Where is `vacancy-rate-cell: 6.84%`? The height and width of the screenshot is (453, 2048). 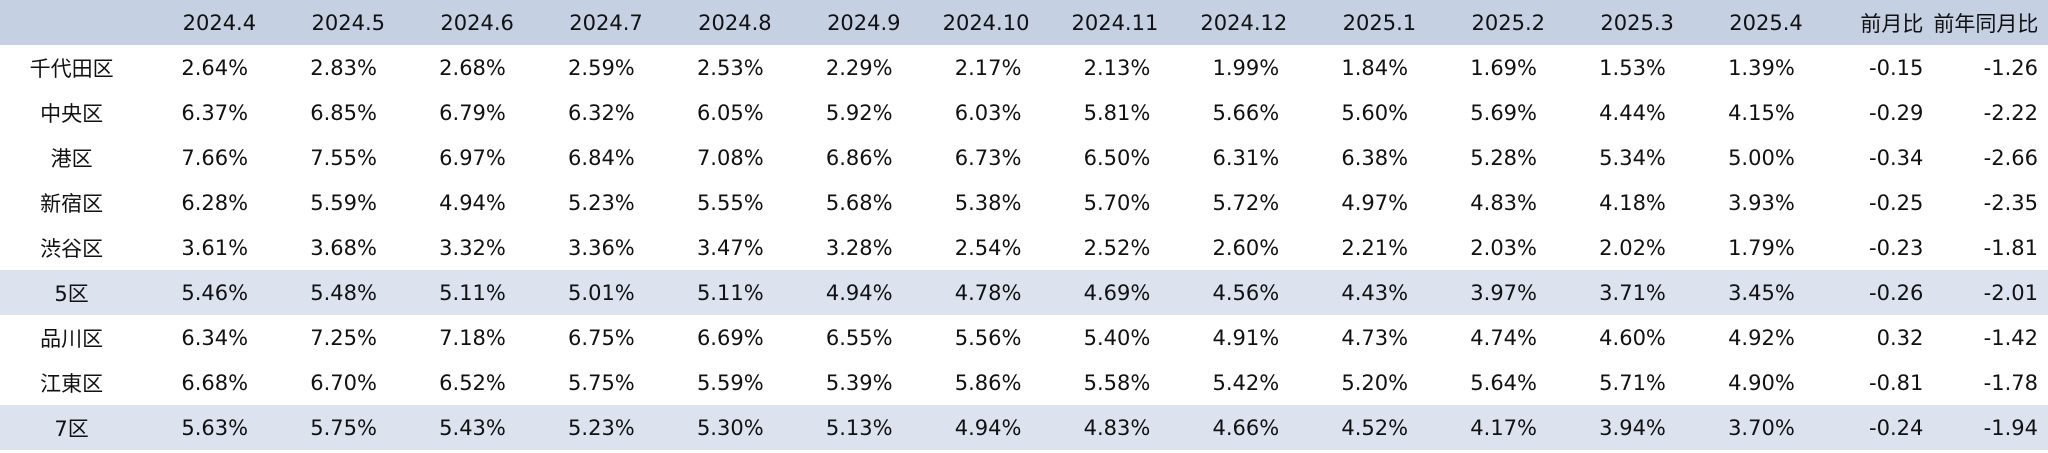 vacancy-rate-cell: 6.84% is located at coordinates (601, 157).